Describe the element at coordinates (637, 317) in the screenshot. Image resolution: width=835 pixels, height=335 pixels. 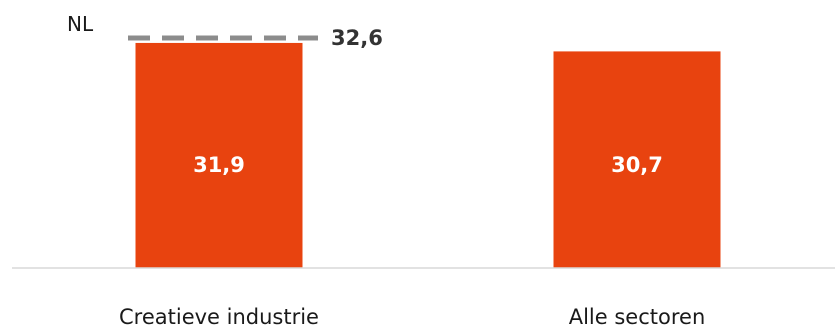
I see `category-label-1: Alle sectoren` at that location.